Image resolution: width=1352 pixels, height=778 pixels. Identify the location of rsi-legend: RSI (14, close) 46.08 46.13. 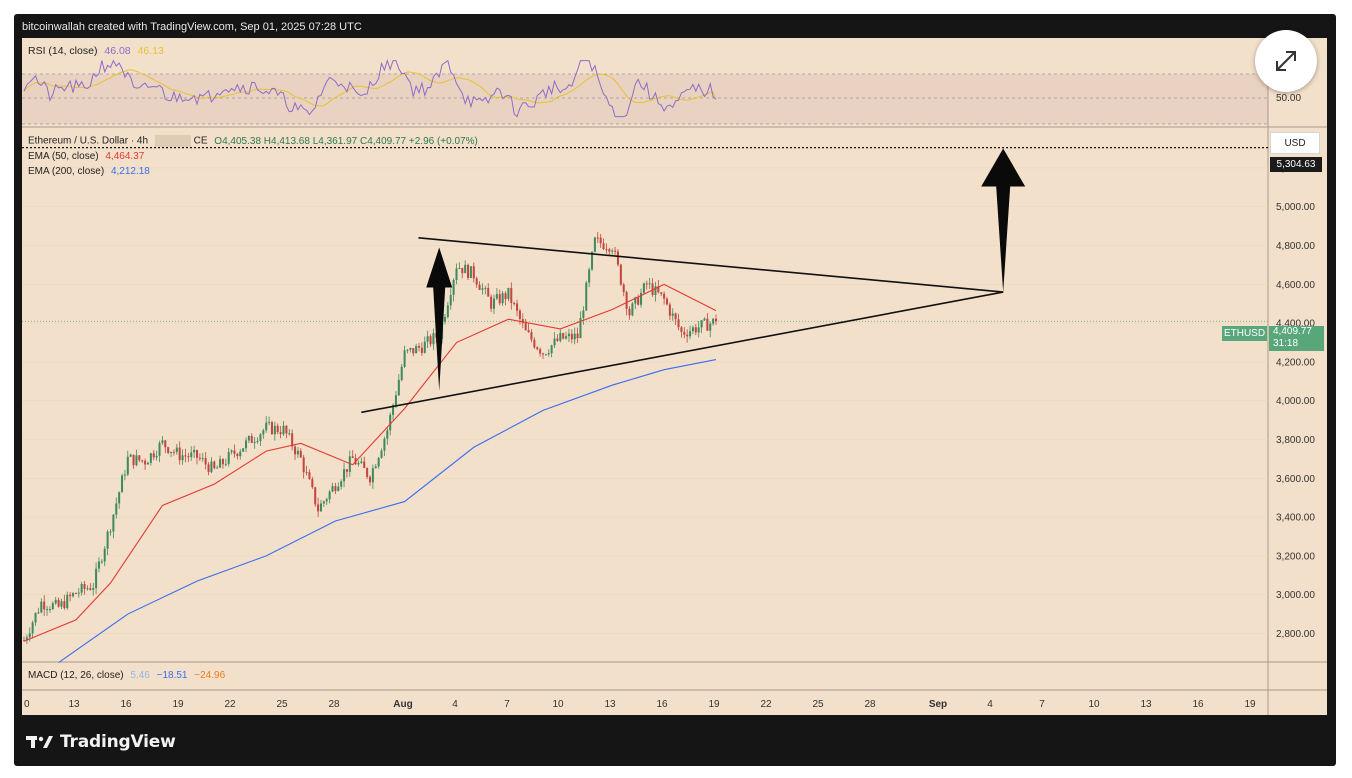
(96, 51).